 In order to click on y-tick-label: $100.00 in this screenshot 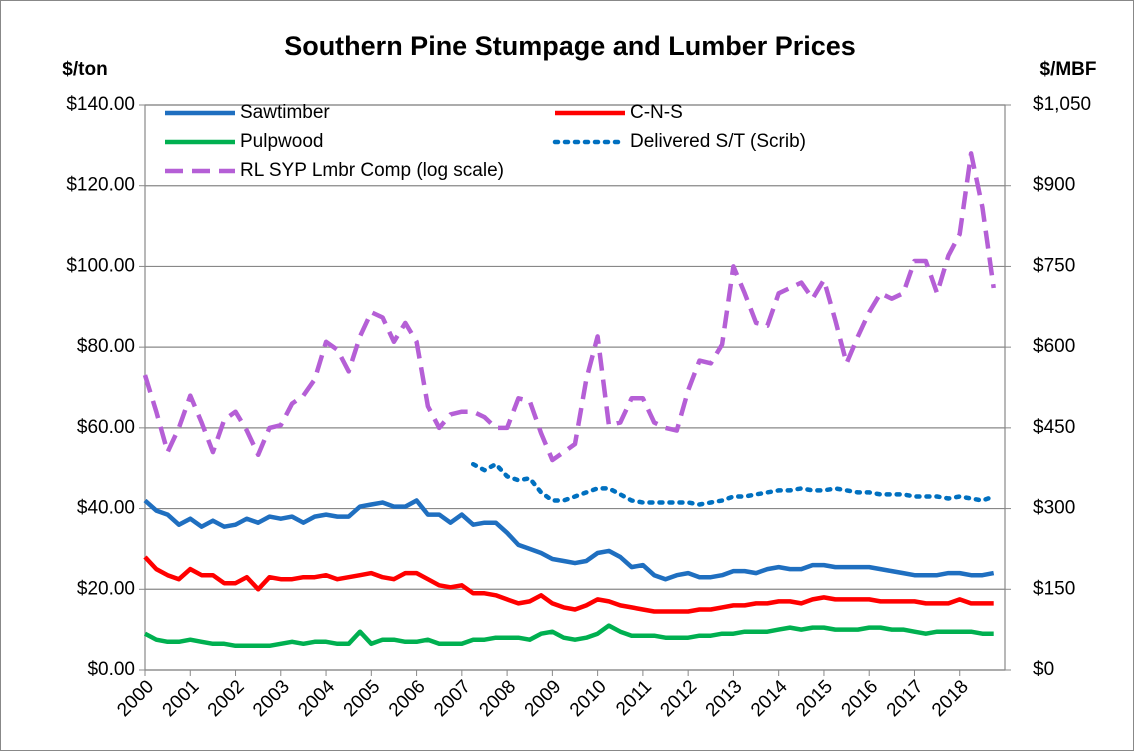, I will do `click(100, 265)`.